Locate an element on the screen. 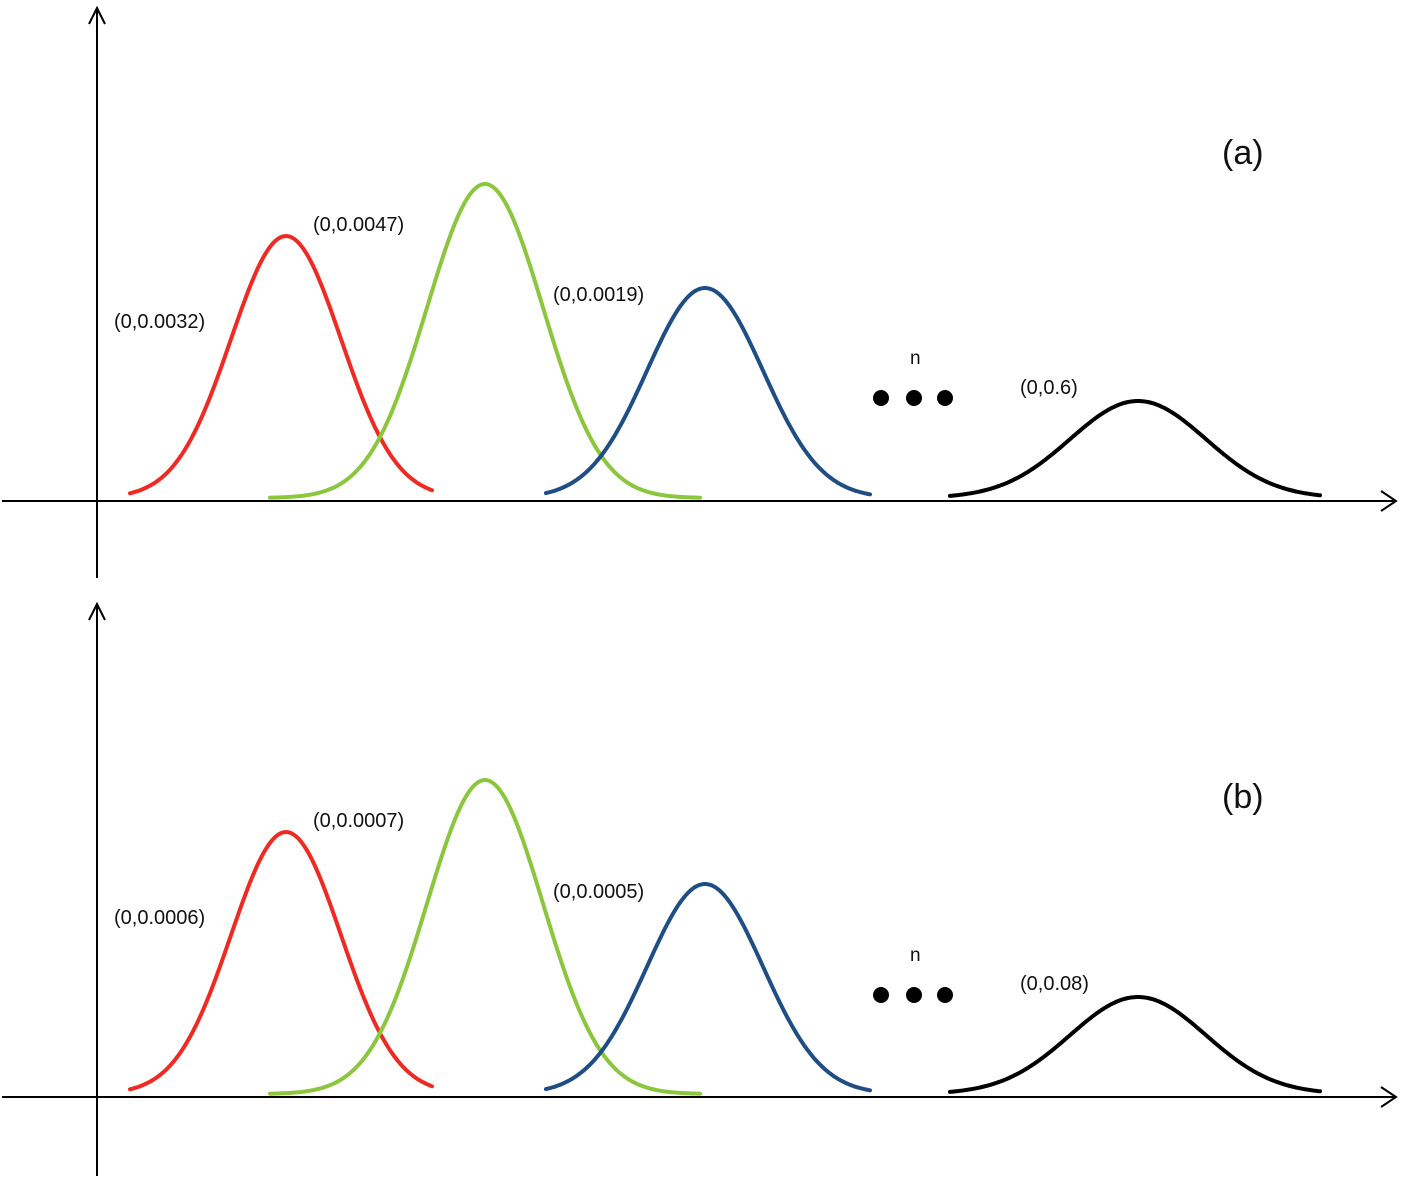  panel-a-blue-curve is located at coordinates (708, 391).